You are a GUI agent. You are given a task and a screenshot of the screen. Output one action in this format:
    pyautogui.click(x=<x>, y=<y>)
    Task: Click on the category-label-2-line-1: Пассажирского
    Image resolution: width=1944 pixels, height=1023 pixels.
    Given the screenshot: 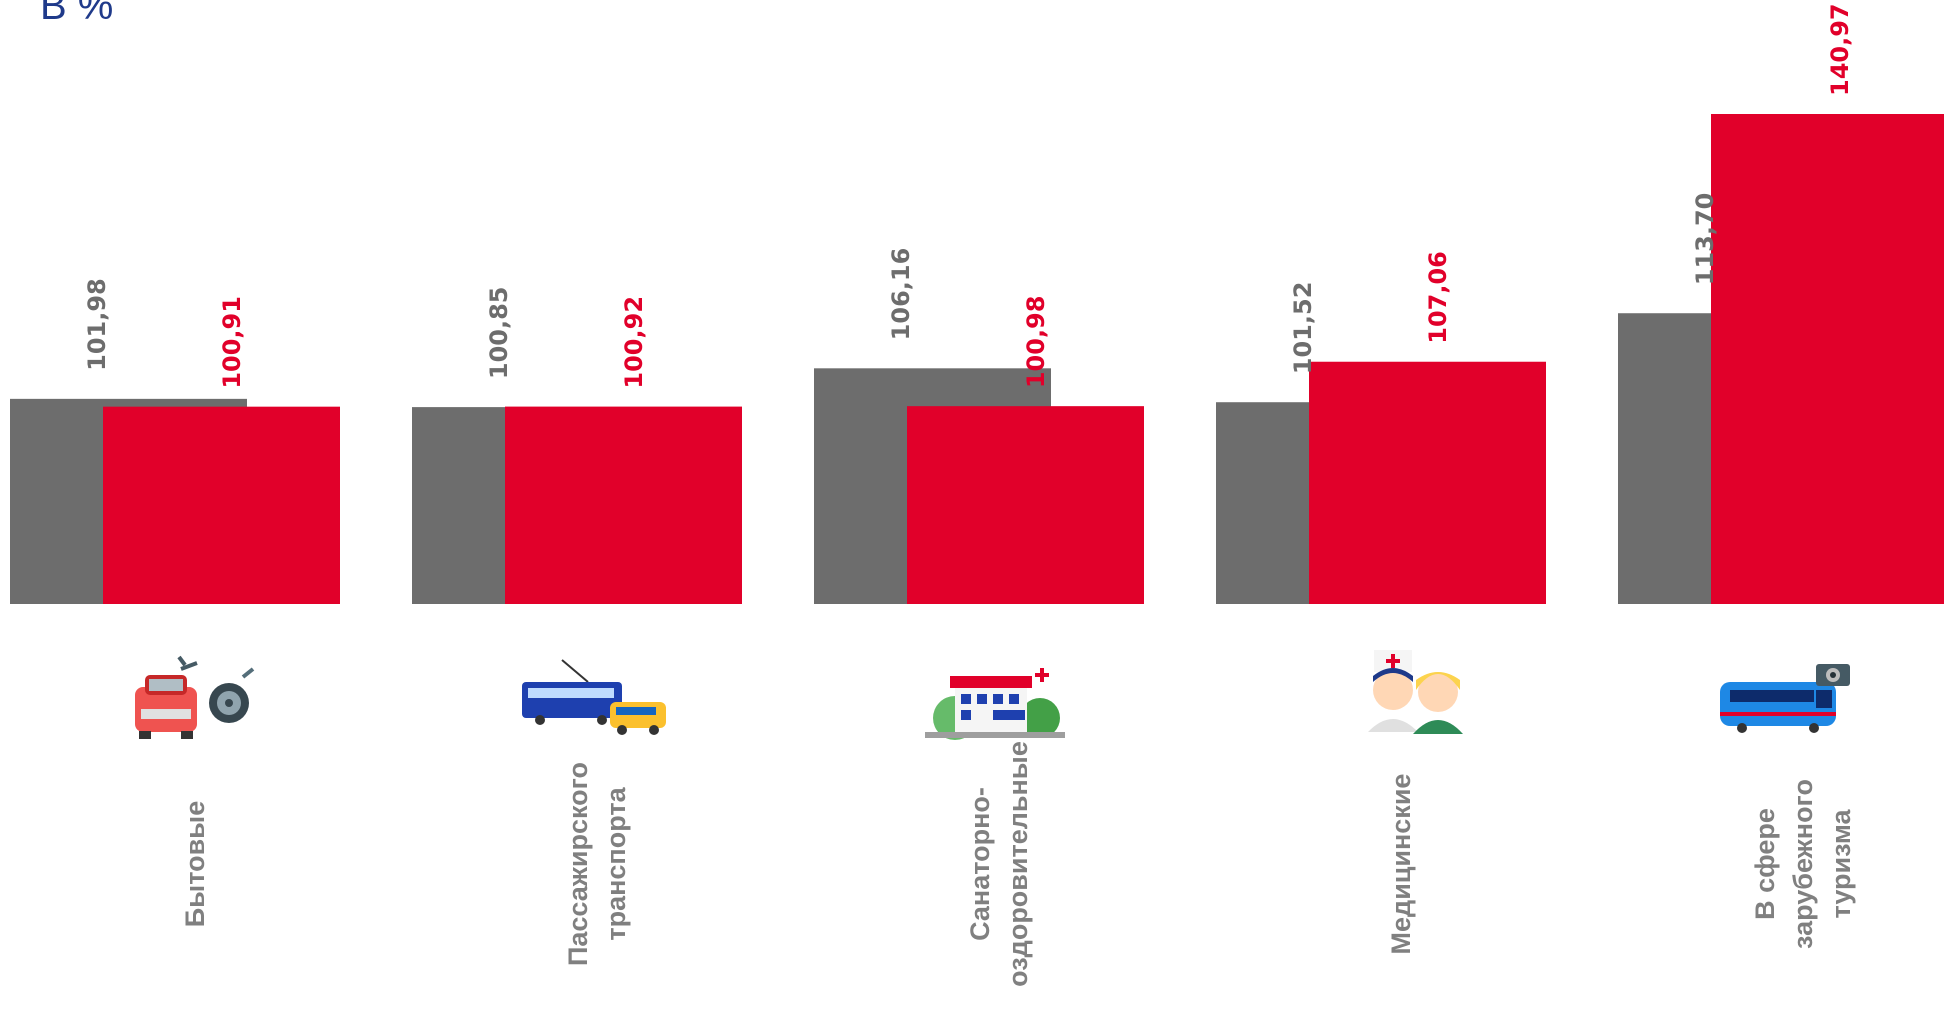 What is the action you would take?
    pyautogui.click(x=578, y=864)
    